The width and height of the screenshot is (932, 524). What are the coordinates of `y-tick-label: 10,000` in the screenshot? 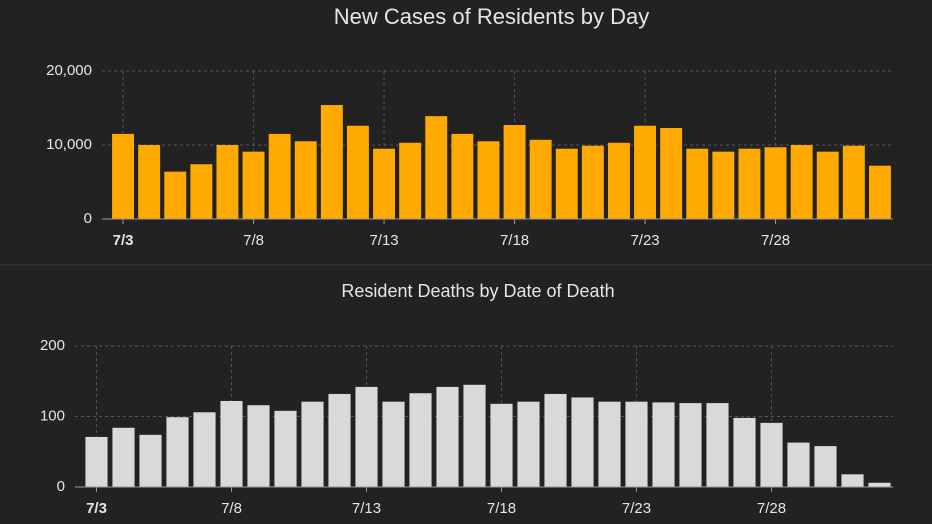 It's located at (69, 144).